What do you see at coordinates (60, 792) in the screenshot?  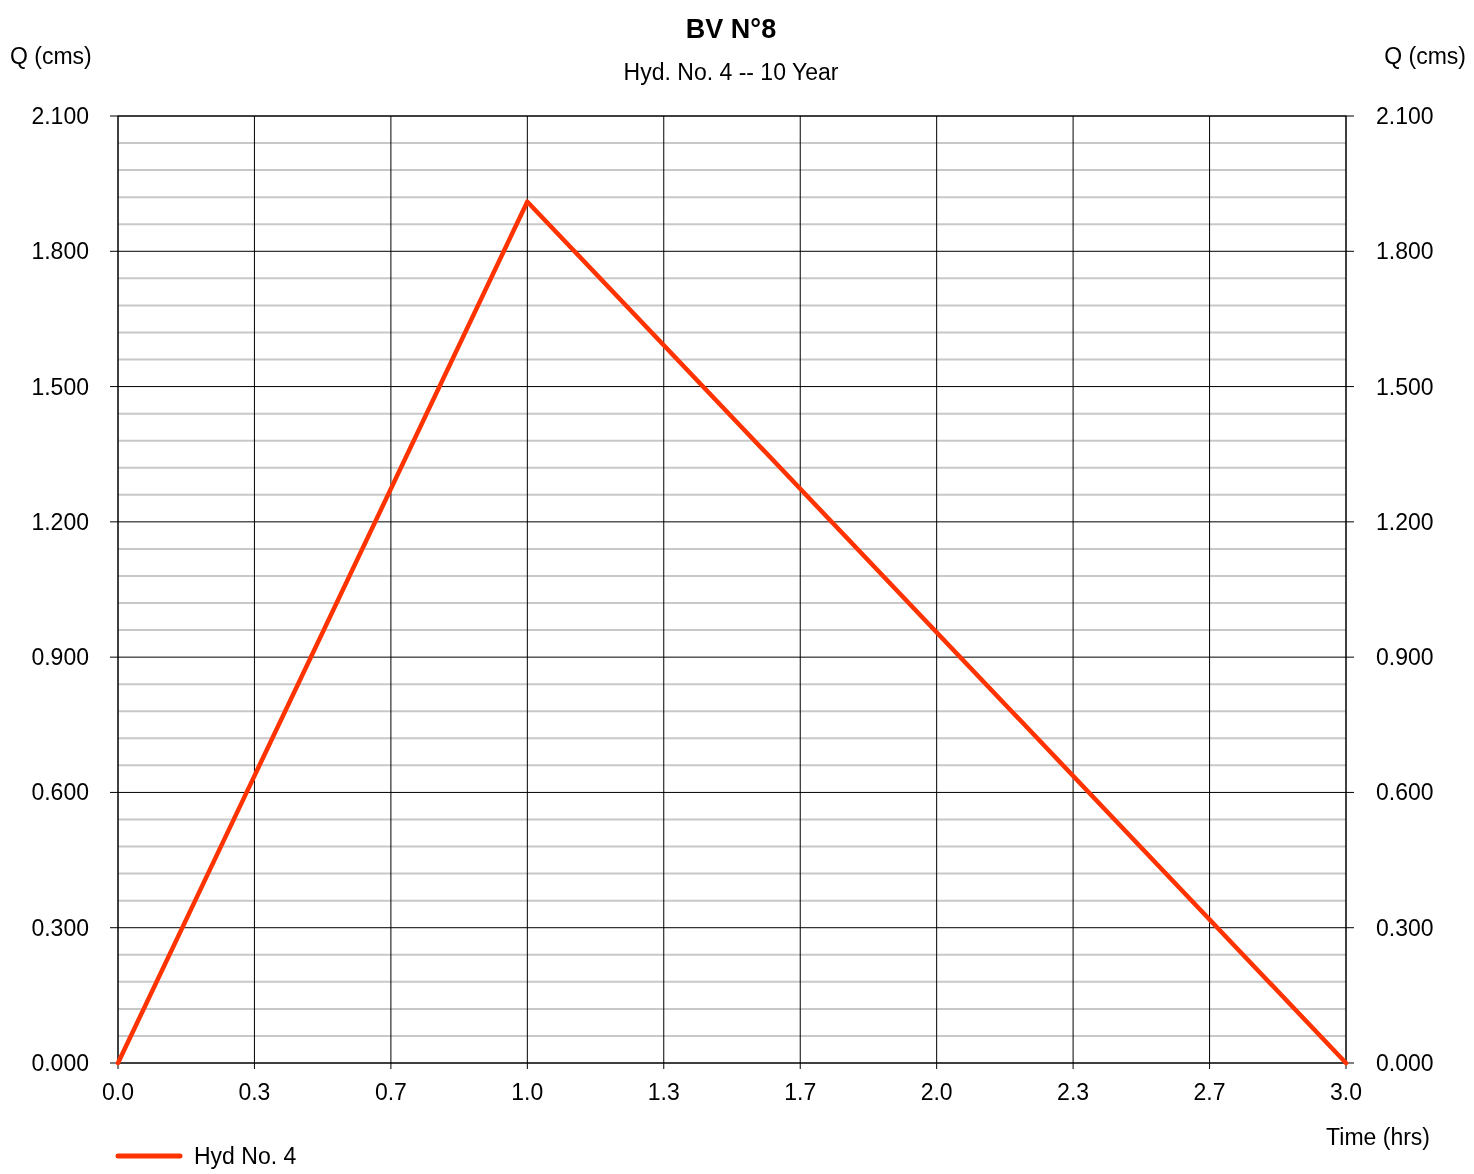 I see `y-tick-label: 0.600` at bounding box center [60, 792].